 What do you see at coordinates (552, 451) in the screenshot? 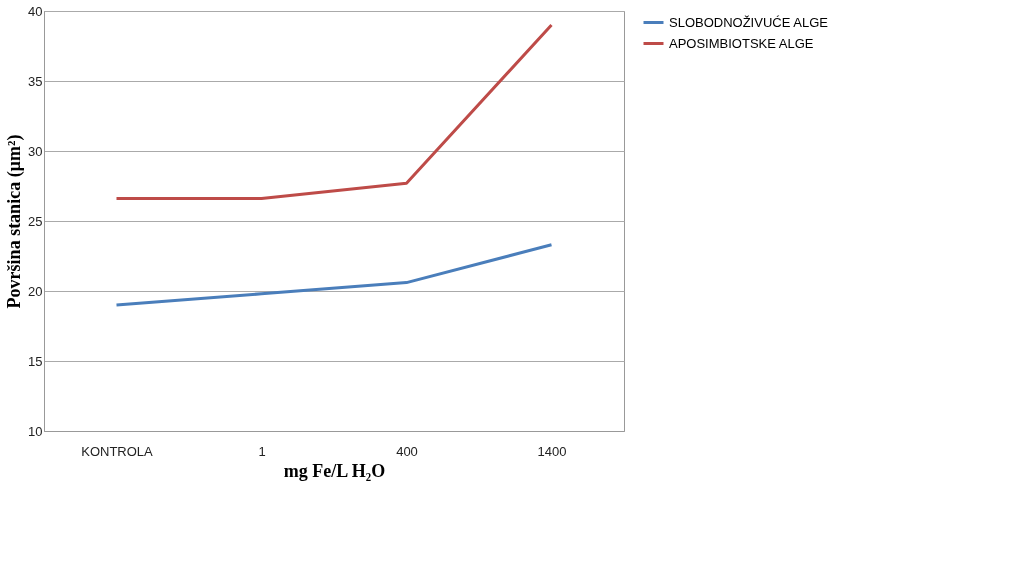
I see `x-tick-label: 1400` at bounding box center [552, 451].